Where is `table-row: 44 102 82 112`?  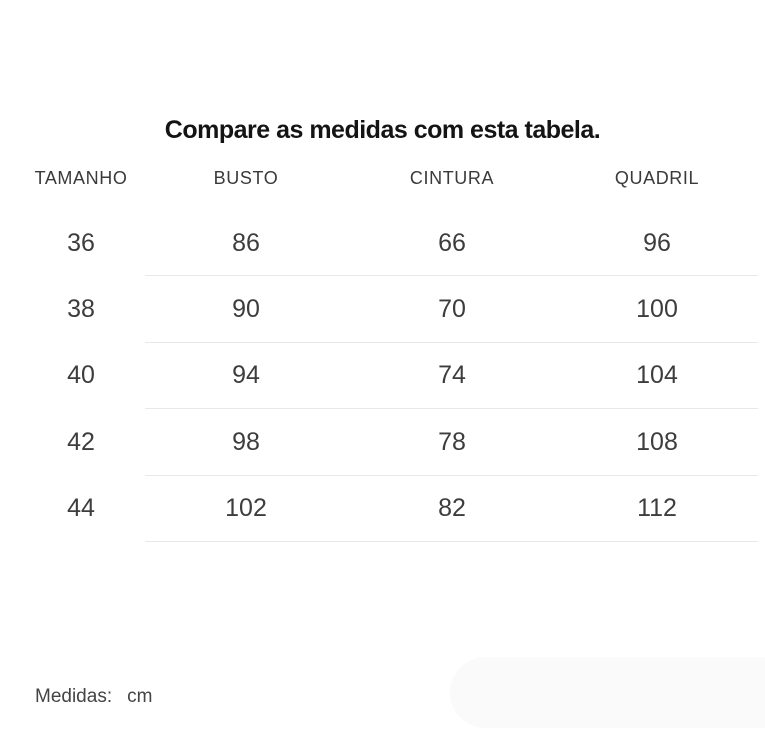
table-row: 44 102 82 112 is located at coordinates (382, 509).